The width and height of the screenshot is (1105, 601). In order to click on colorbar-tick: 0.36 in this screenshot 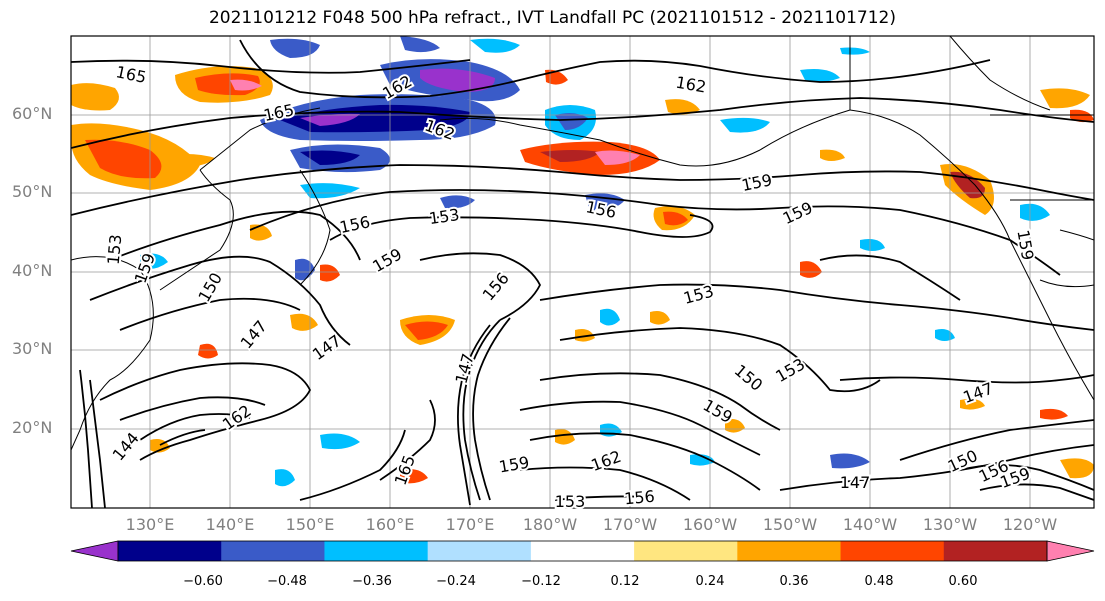, I will do `click(794, 581)`.